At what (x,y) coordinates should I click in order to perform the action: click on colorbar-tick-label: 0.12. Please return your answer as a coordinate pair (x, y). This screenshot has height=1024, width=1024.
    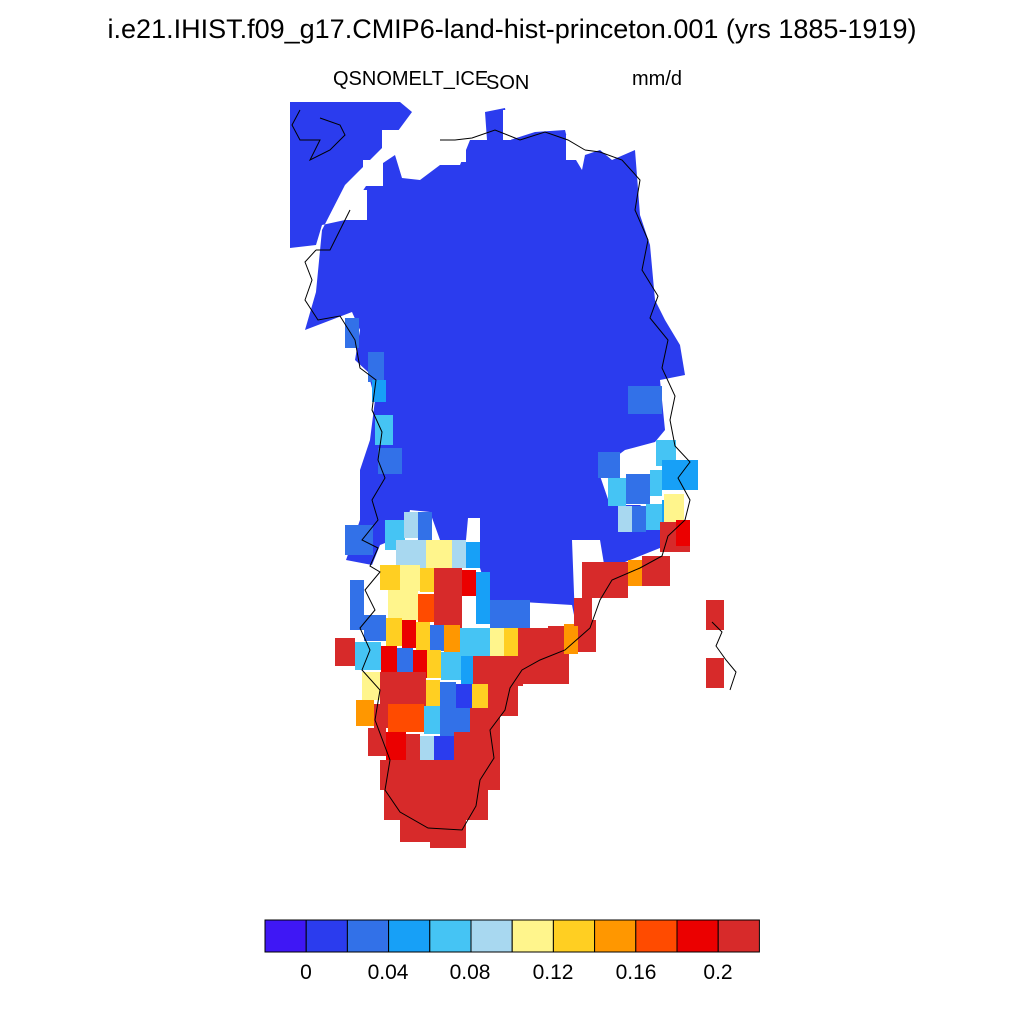
    Looking at the image, I should click on (553, 972).